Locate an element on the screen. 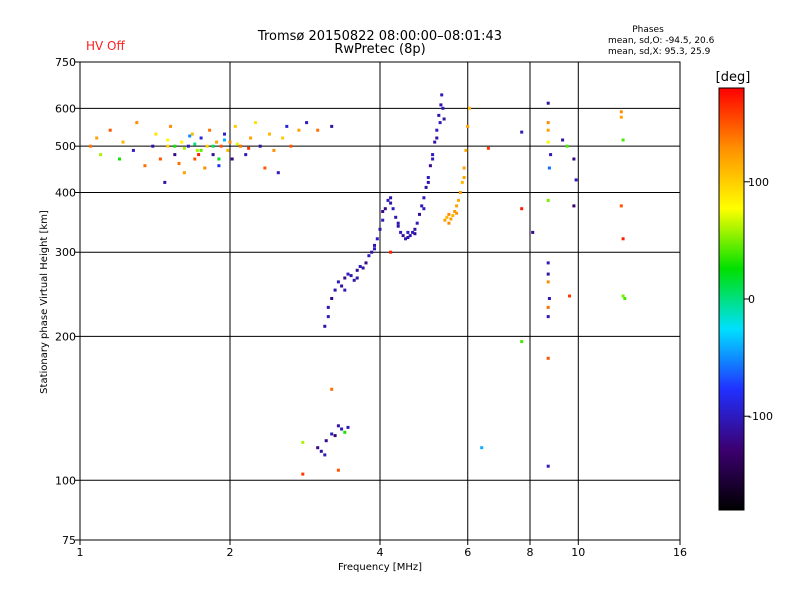 The width and height of the screenshot is (800, 600). x-tick-label: 1 is located at coordinates (80, 552).